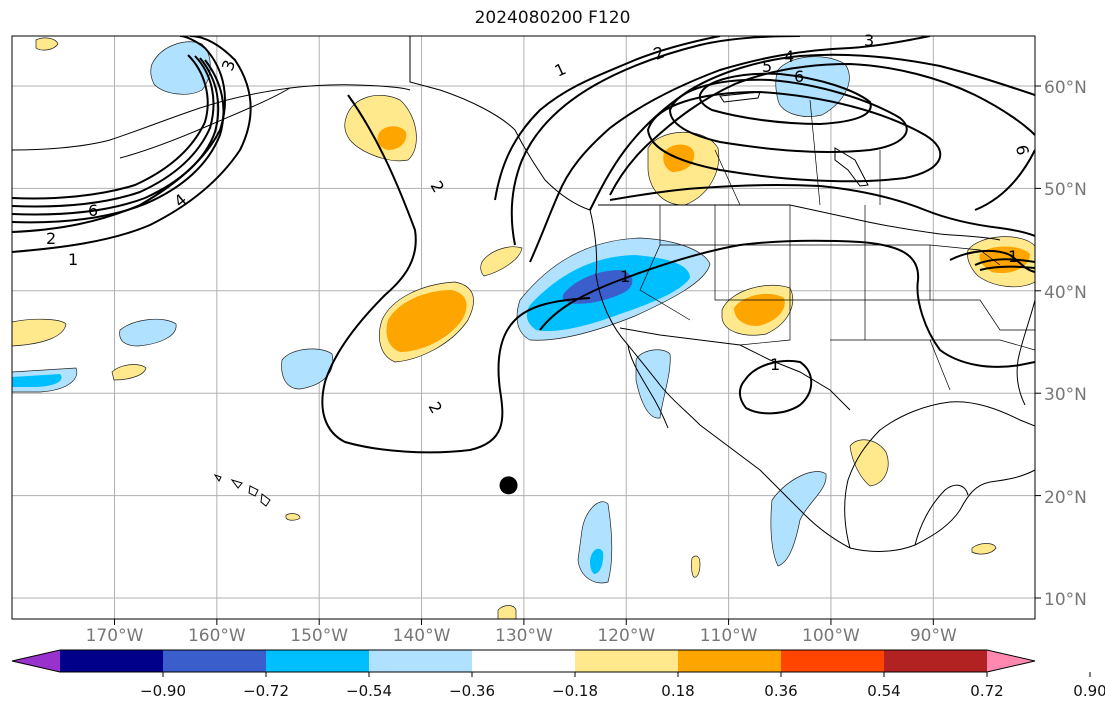 The image size is (1105, 712). What do you see at coordinates (869, 40) in the screenshot?
I see `contour-label: 3` at bounding box center [869, 40].